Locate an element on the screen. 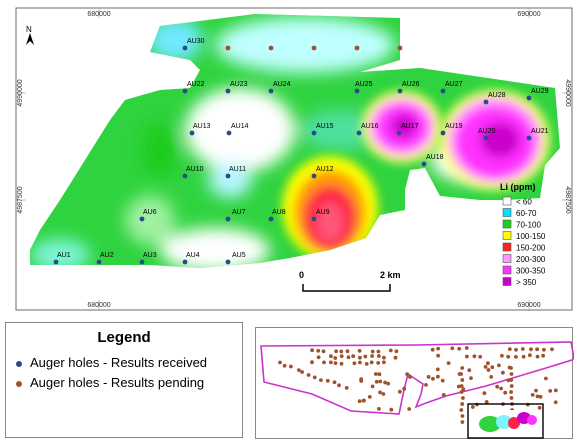  li-legend-label: 300-350 is located at coordinates (531, 271).